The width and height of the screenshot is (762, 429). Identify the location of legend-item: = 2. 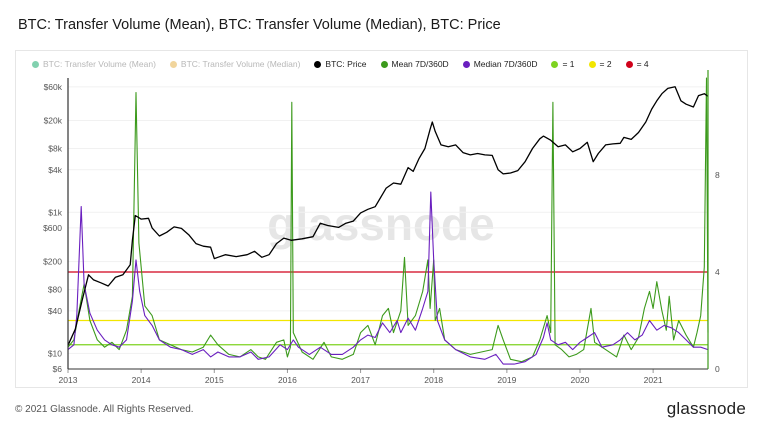
(600, 64).